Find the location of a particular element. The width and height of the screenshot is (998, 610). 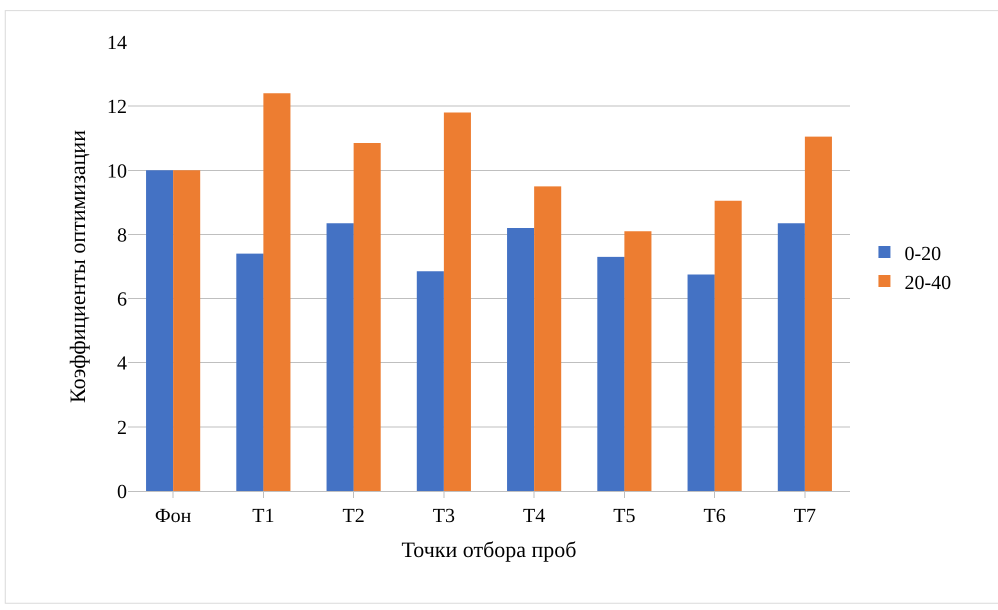

x-tick-label: Фон is located at coordinates (173, 516).